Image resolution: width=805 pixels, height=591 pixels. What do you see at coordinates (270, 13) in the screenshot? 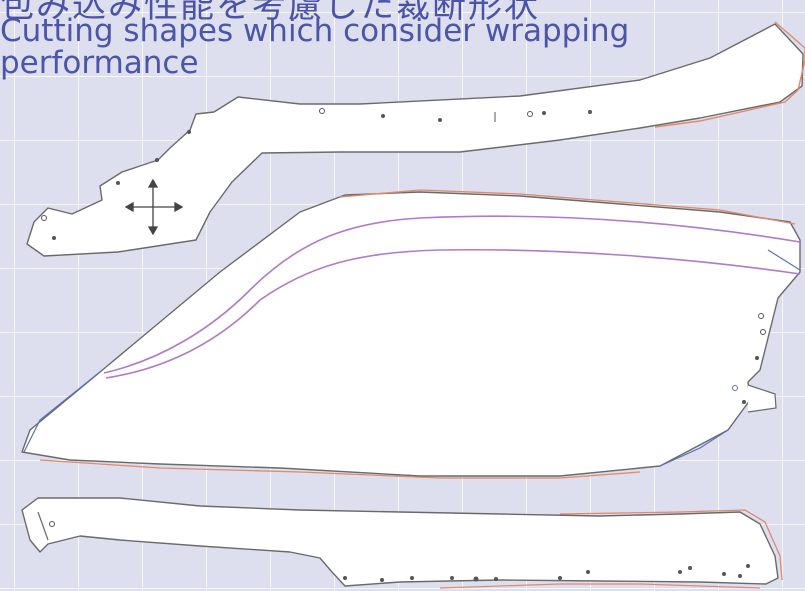
I see `japanese-title: 包み込み性能を考慮した裁断形状` at bounding box center [270, 13].